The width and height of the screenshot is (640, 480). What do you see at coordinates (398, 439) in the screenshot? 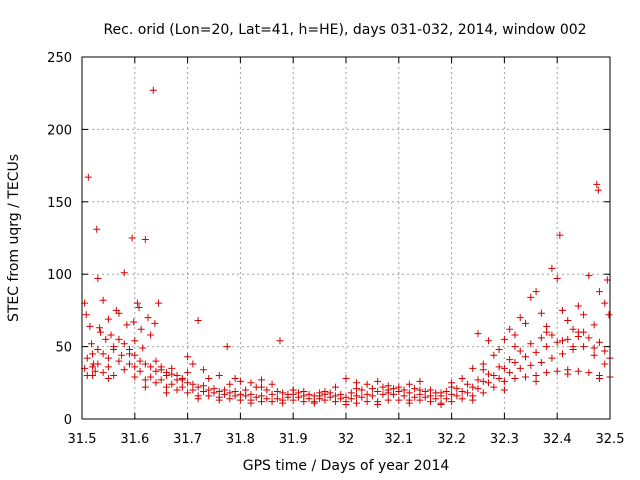
I see `x-tick-label: 32.1` at bounding box center [398, 439].